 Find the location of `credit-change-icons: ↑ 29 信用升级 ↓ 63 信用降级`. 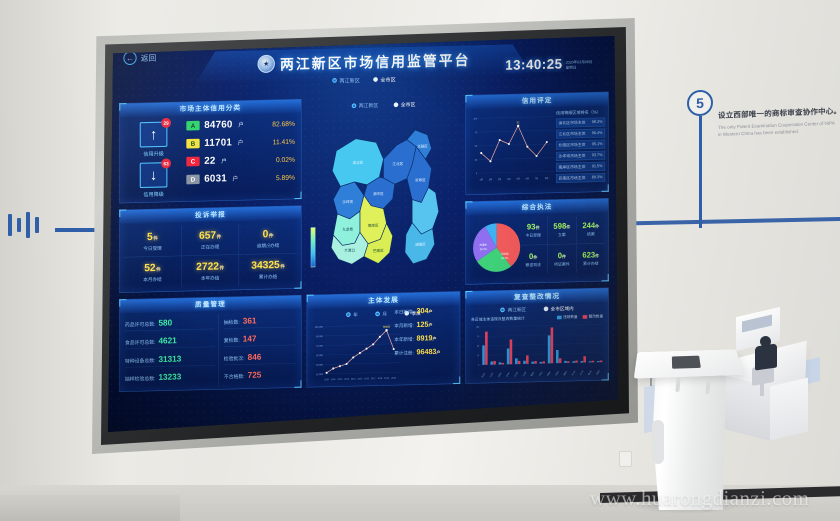

credit-change-icons: ↑ 29 信用升级 ↓ 63 信用降级 is located at coordinates (153, 160).